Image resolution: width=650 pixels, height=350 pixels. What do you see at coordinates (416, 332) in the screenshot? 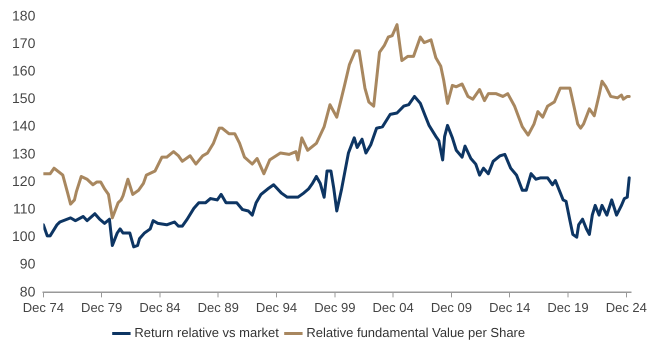
I see `legend-label: Relative fundamental Value per Share` at bounding box center [416, 332].